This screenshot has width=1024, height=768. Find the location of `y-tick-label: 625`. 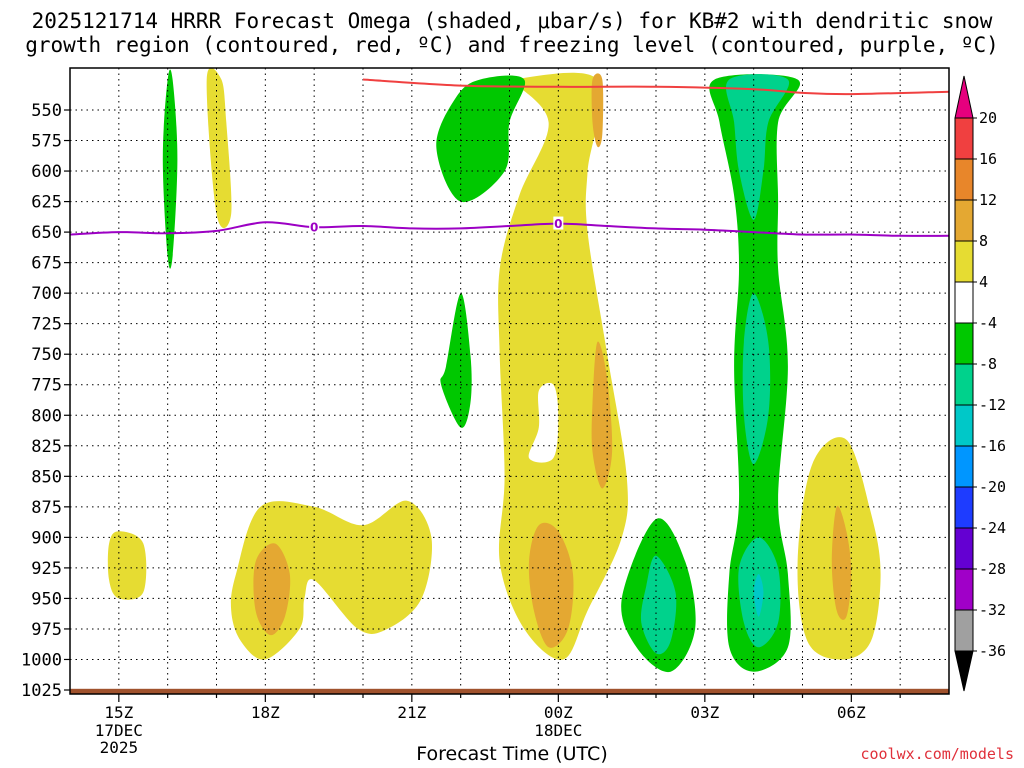

y-tick-label: 625 is located at coordinates (46, 203).